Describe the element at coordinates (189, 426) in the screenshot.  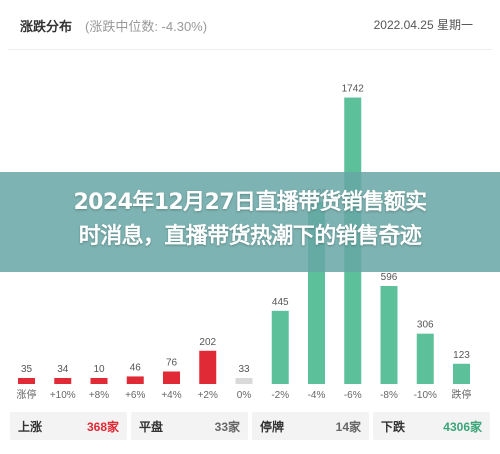
I see `stat-flat: 平盘 33家` at that location.